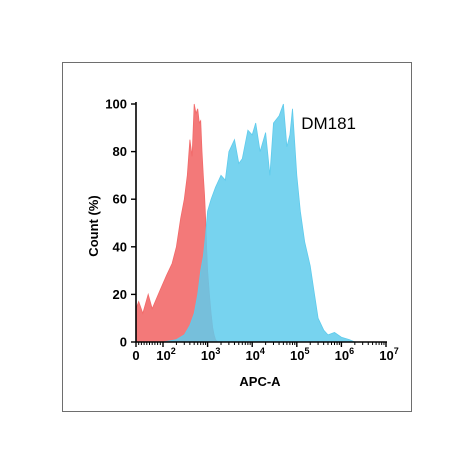 The image size is (474, 474). Describe the element at coordinates (93, 225) in the screenshot. I see `y-axis-title: Count (%)` at that location.